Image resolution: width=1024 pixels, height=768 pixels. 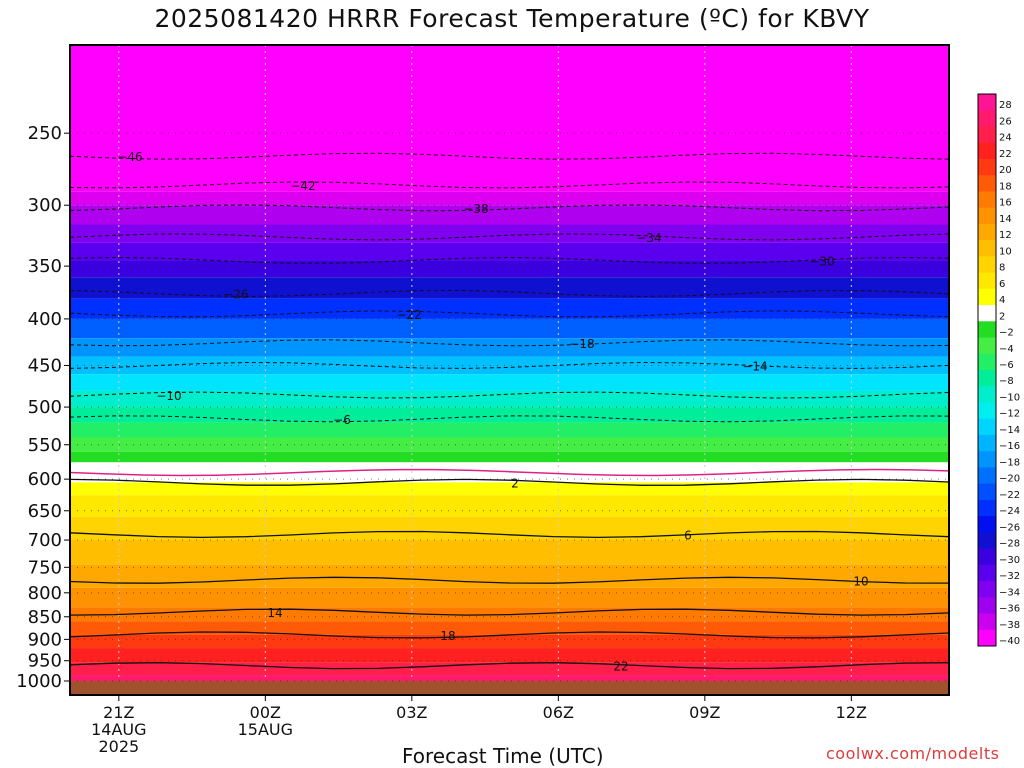 What do you see at coordinates (1002, 300) in the screenshot?
I see `colorbar-label-12: 4` at bounding box center [1002, 300].